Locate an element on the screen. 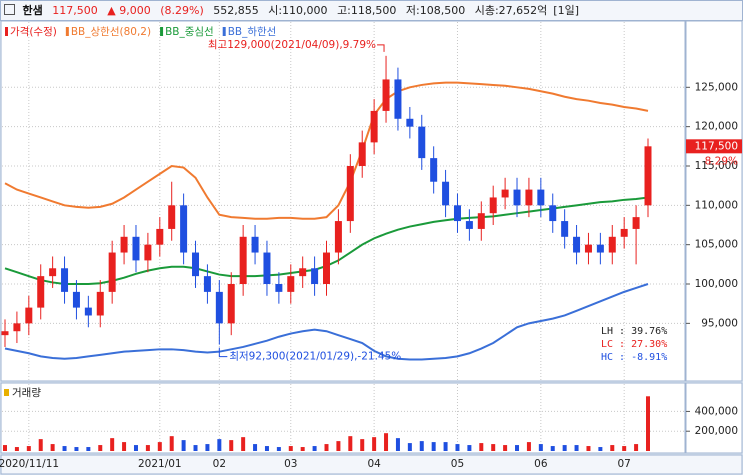 The height and width of the screenshot is (475, 743). volume: 552,855 is located at coordinates (236, 10).